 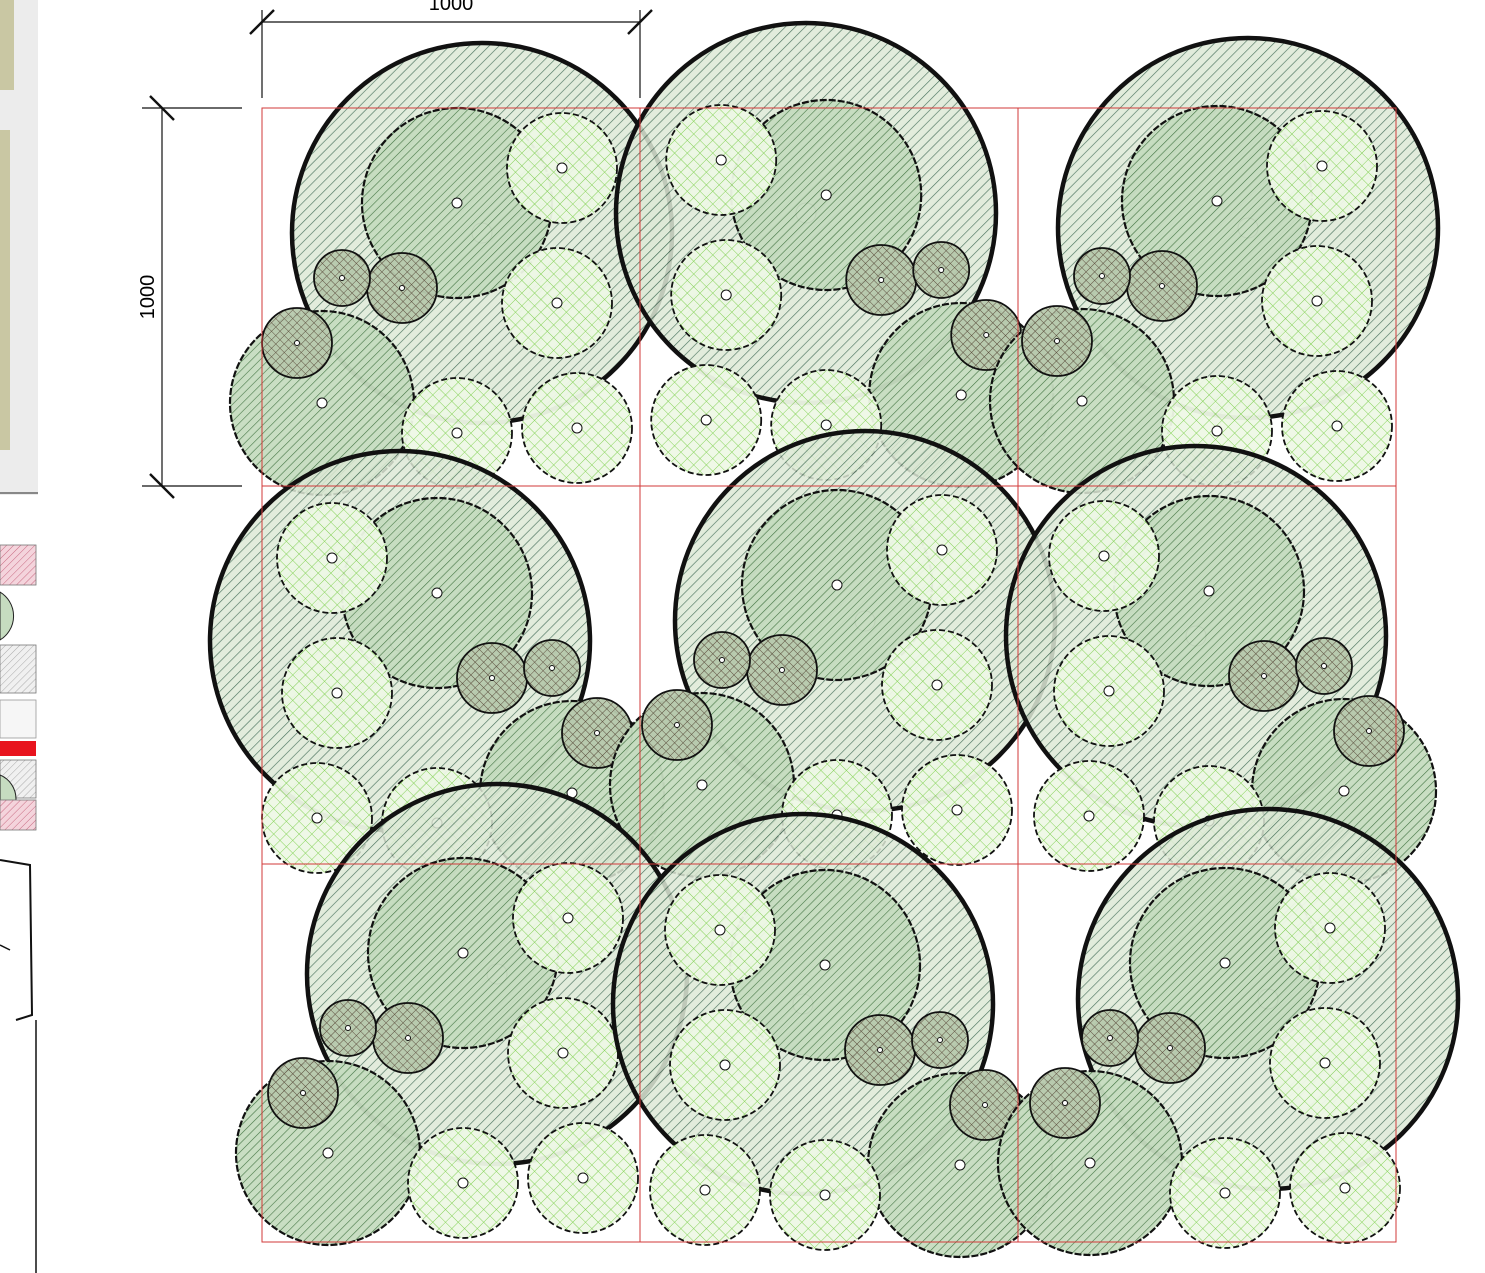 What do you see at coordinates (162, 486) in the screenshot?
I see `dimension-tick-bottom` at bounding box center [162, 486].